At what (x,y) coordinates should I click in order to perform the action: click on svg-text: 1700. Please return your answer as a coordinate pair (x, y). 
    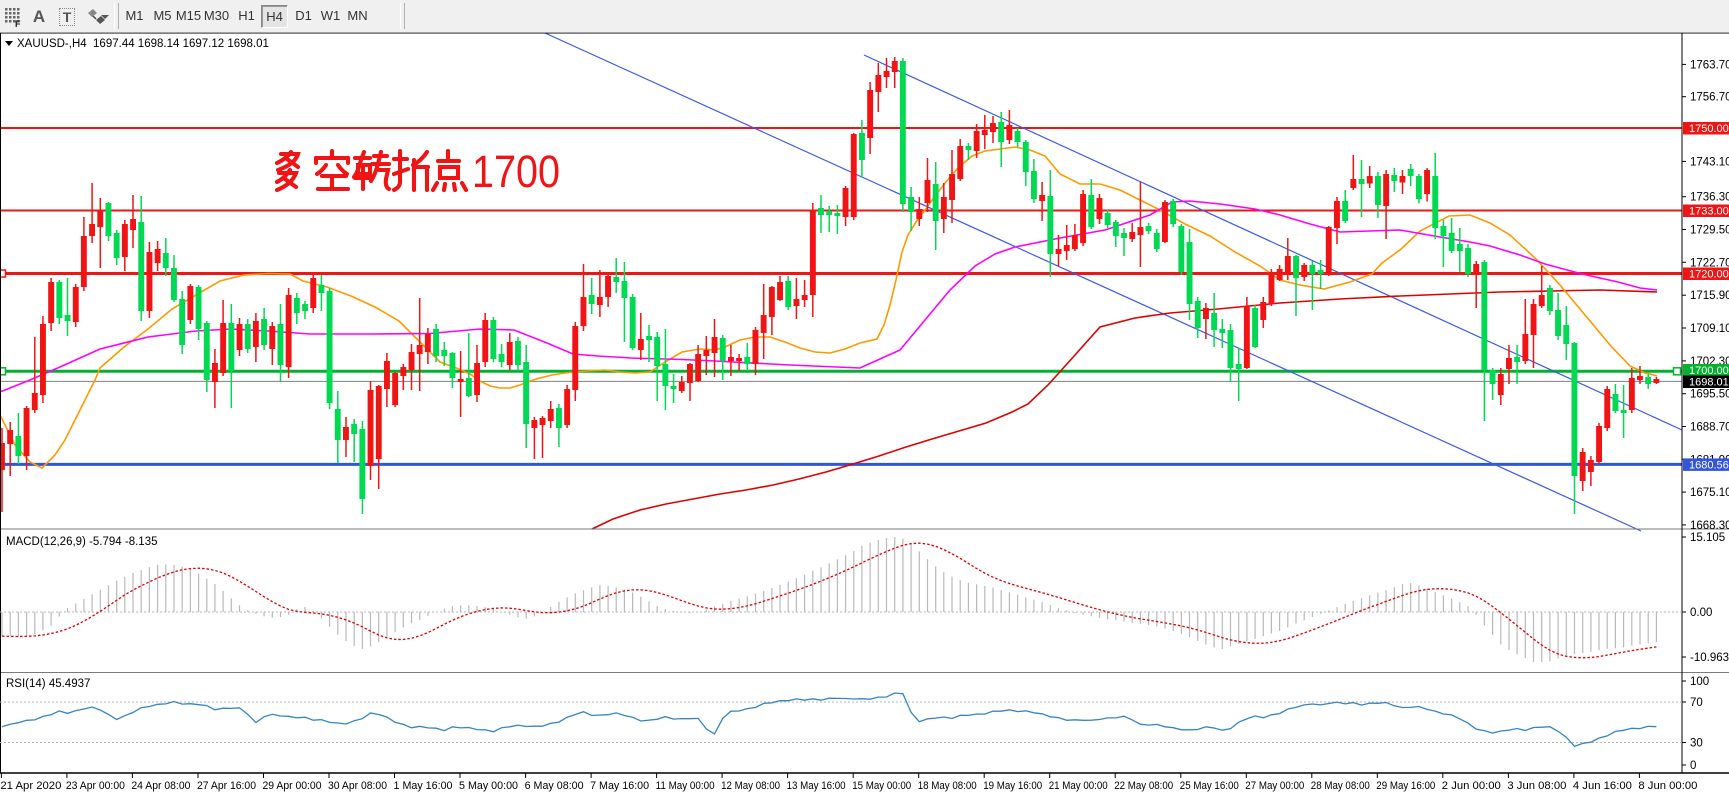
    Looking at the image, I should click on (516, 171).